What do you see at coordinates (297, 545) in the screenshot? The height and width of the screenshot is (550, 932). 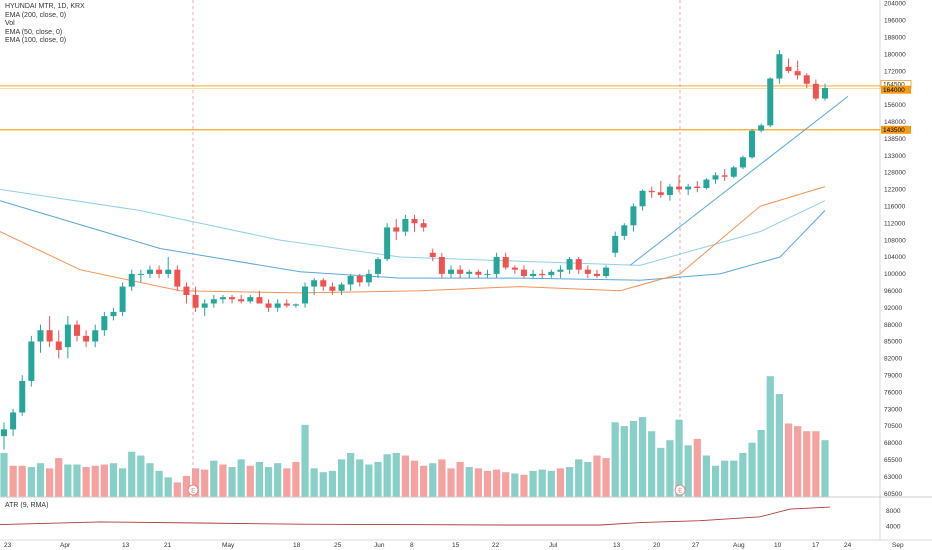 I see `time-tick-label: 18` at bounding box center [297, 545].